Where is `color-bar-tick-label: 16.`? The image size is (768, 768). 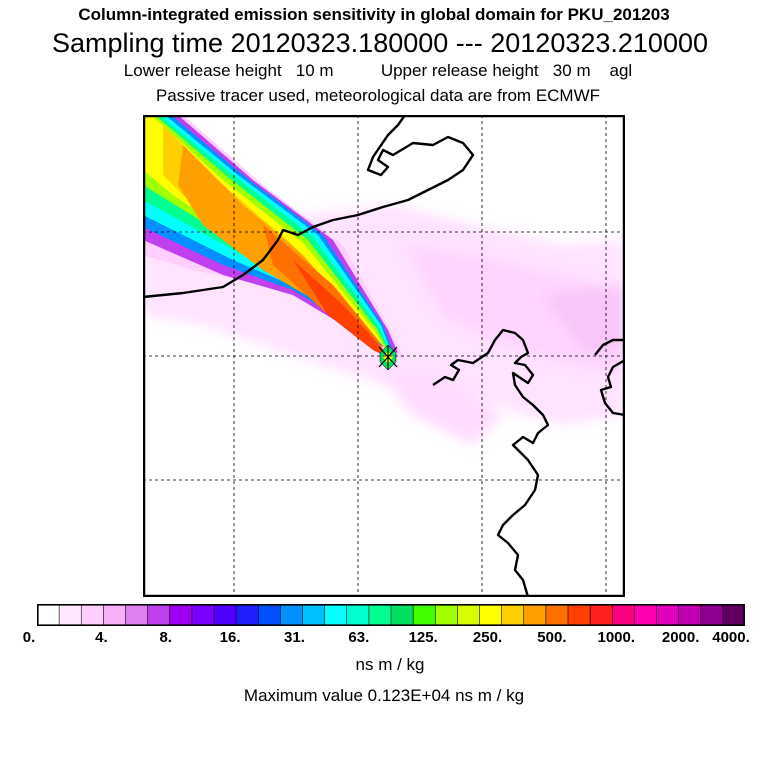
color-bar-tick-label: 16. is located at coordinates (230, 637).